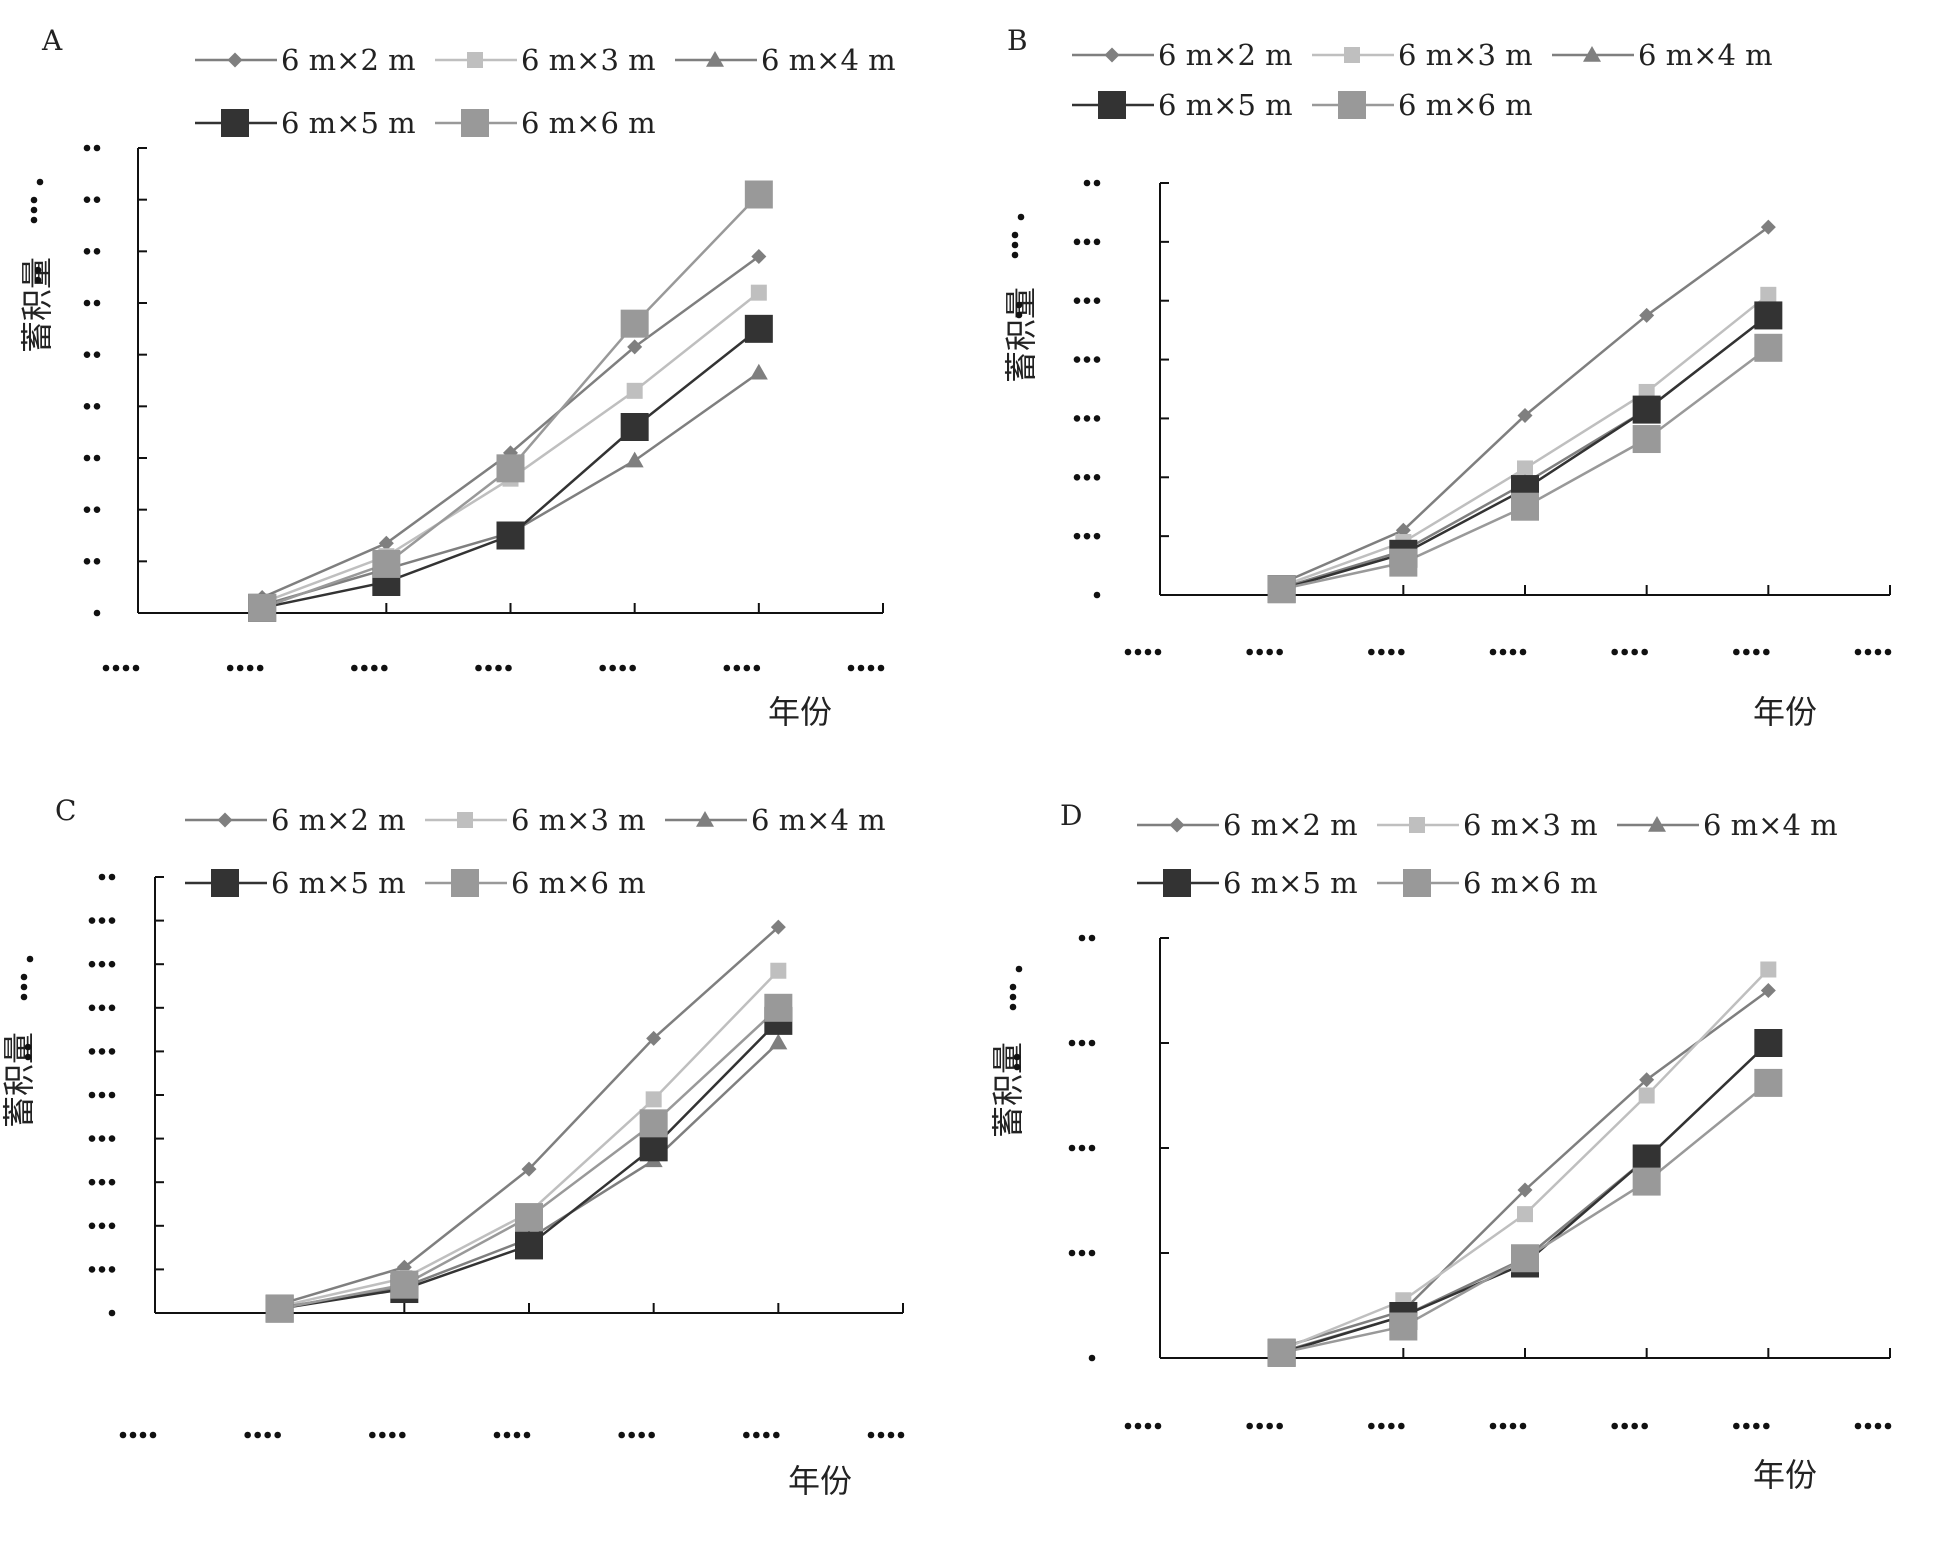 The width and height of the screenshot is (1954, 1554). Describe the element at coordinates (1225, 105) in the screenshot. I see `legend-label: 6 m×5 m` at that location.